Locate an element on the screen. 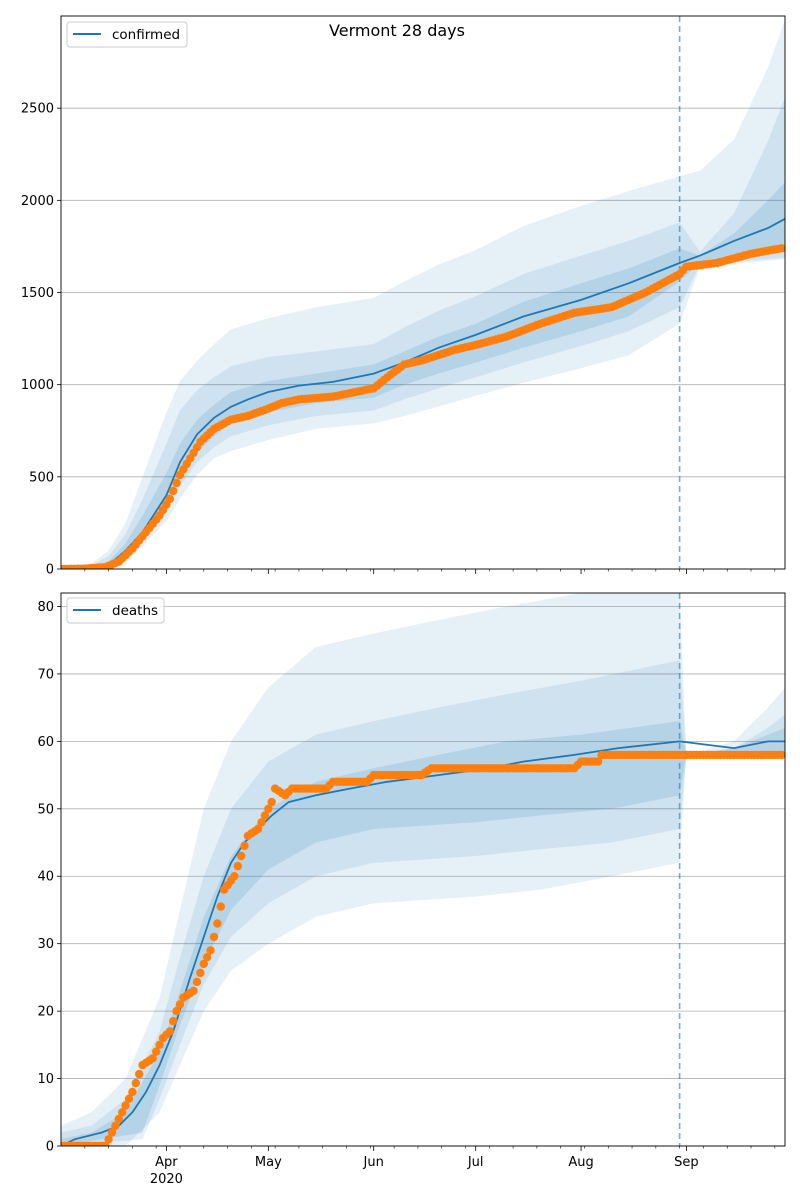  y-tick-label: 1500 is located at coordinates (37, 293).